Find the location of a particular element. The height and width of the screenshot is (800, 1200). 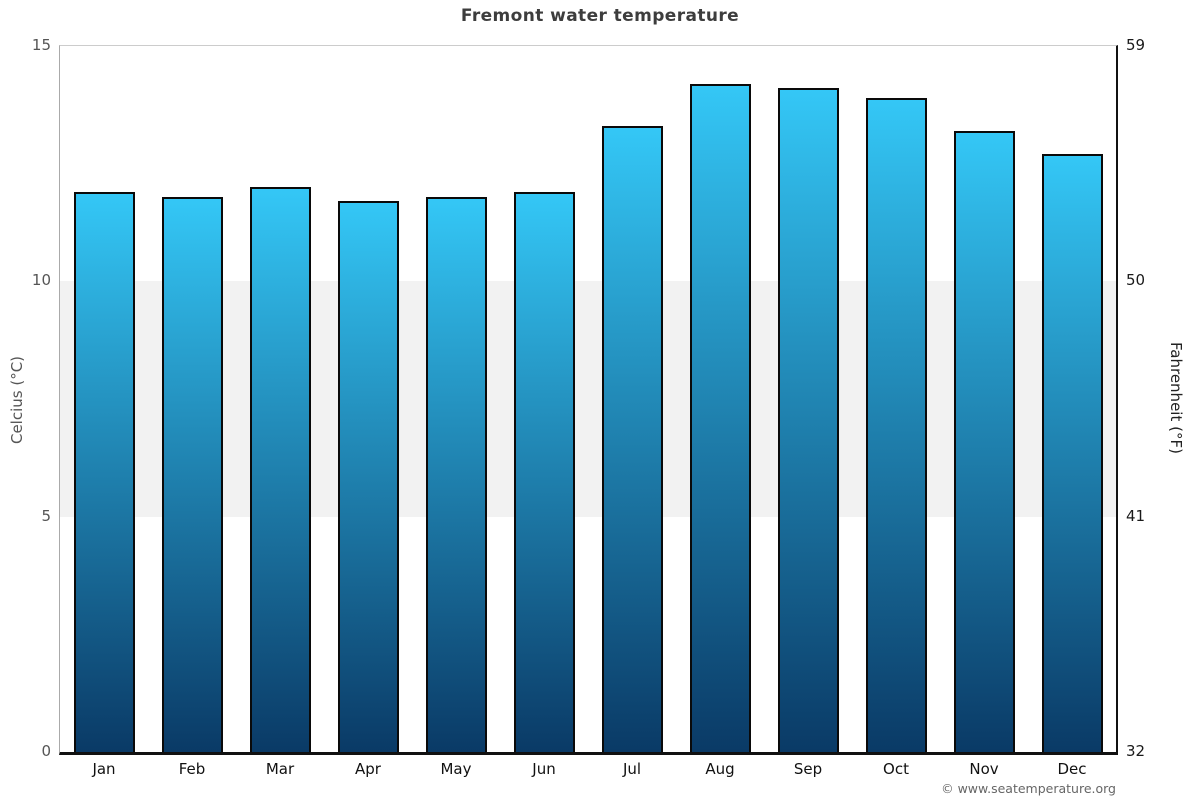

bar-oct is located at coordinates (896, 424).